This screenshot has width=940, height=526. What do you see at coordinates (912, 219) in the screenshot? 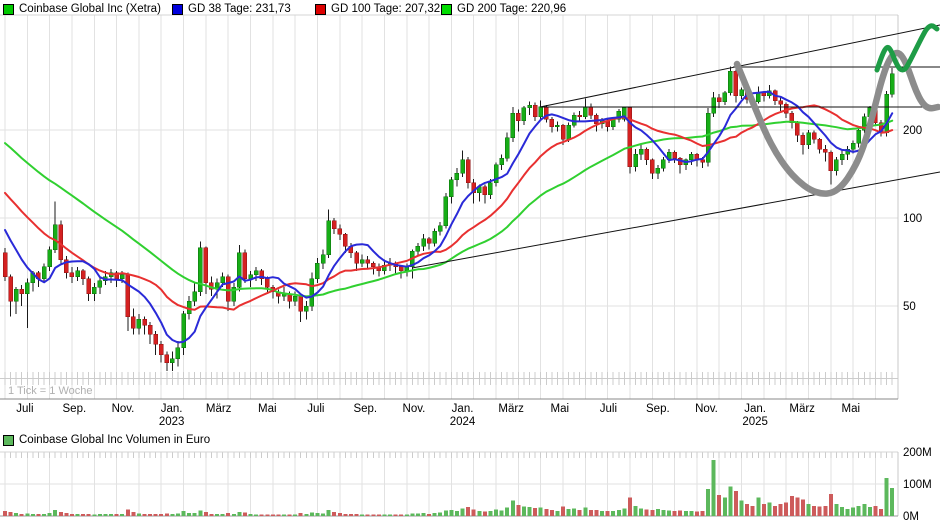
I see `price-axis-label: 100` at bounding box center [912, 219].